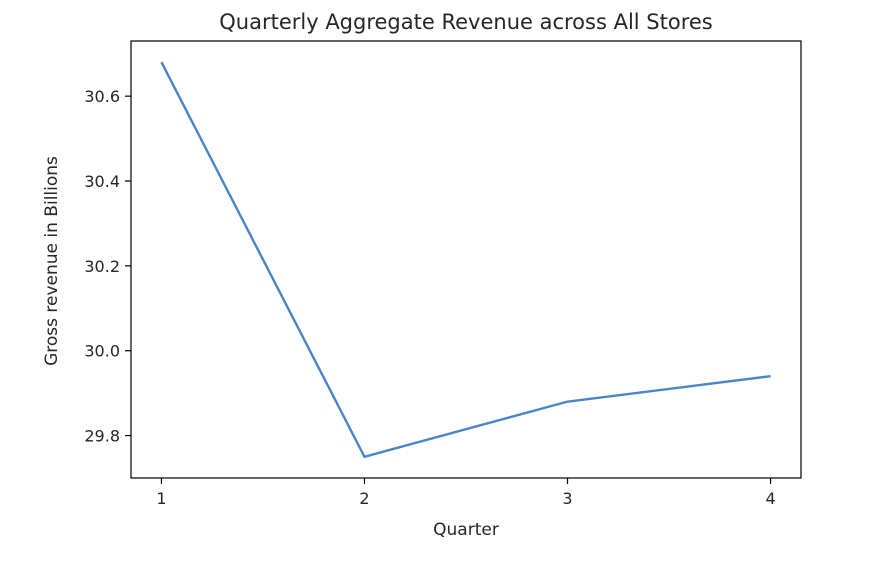  Describe the element at coordinates (161, 498) in the screenshot. I see `x-tick-label-1: 1` at that location.